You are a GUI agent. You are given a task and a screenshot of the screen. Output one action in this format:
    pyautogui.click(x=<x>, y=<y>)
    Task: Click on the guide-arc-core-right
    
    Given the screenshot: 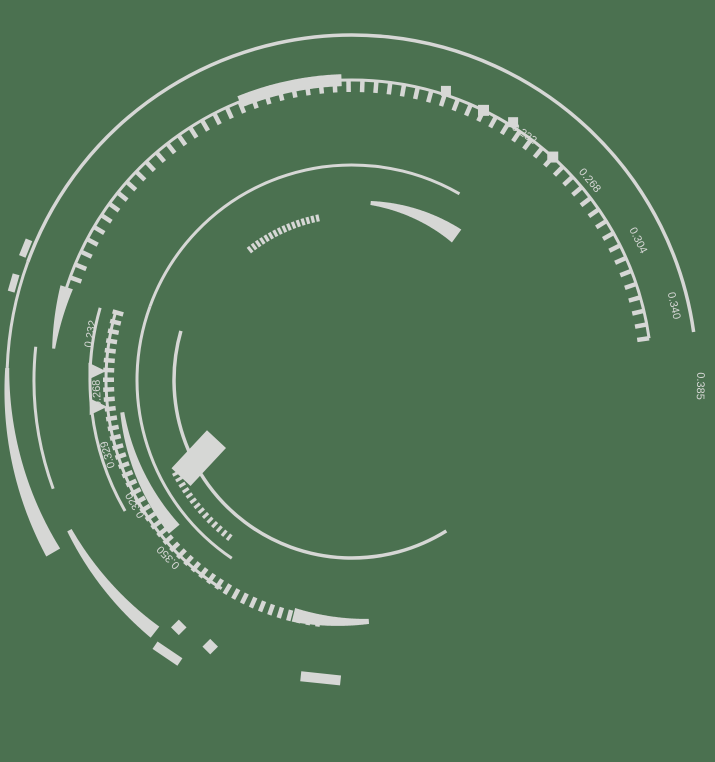 What is the action you would take?
    pyautogui.click(x=310, y=445)
    